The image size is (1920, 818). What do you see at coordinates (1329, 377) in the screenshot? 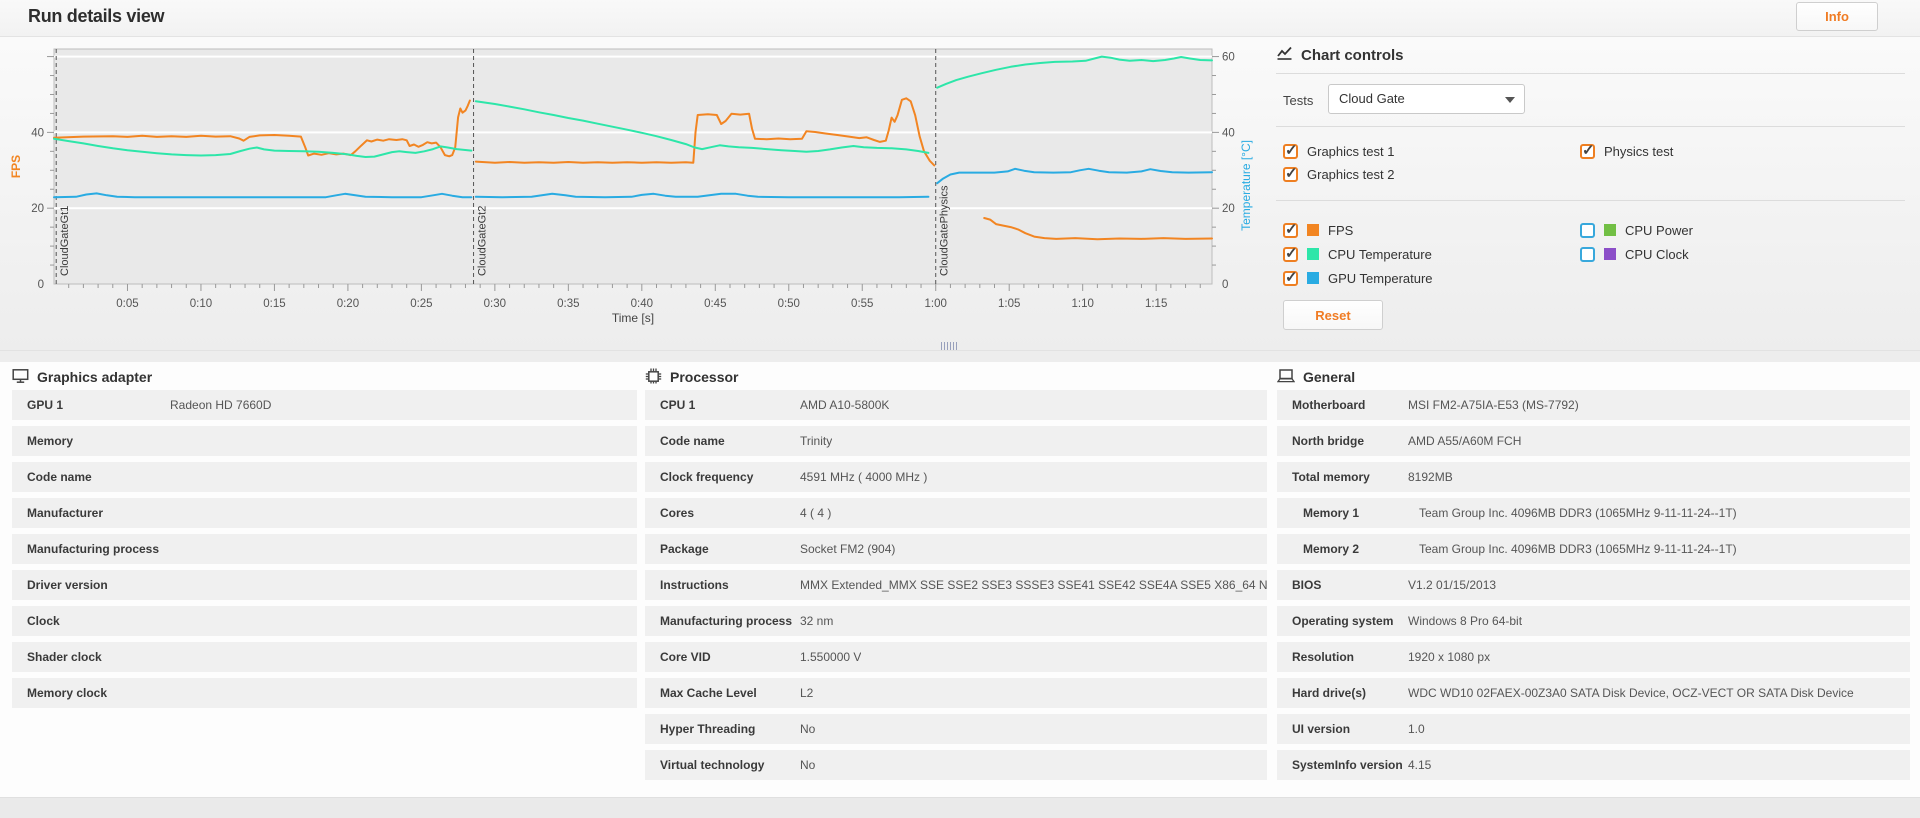
I see `section-title: General` at bounding box center [1329, 377].